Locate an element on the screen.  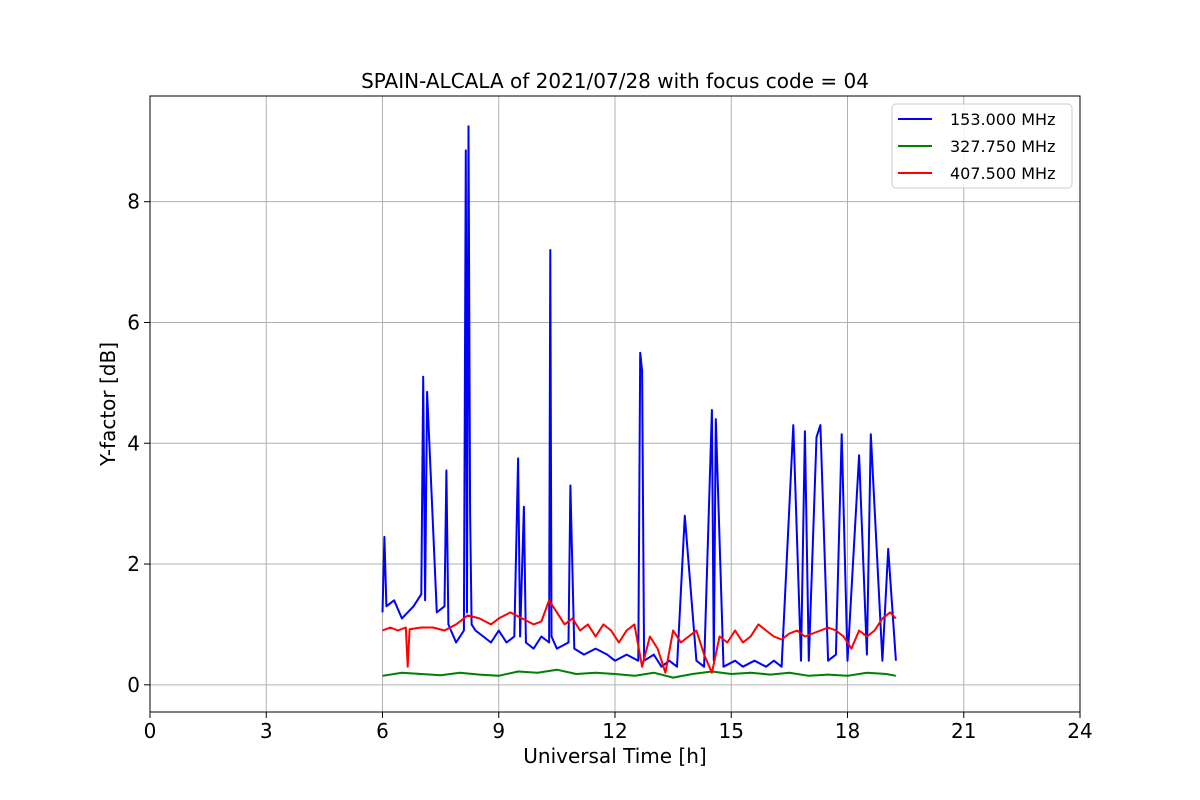
x-tick-label: 21 is located at coordinates (963, 731).